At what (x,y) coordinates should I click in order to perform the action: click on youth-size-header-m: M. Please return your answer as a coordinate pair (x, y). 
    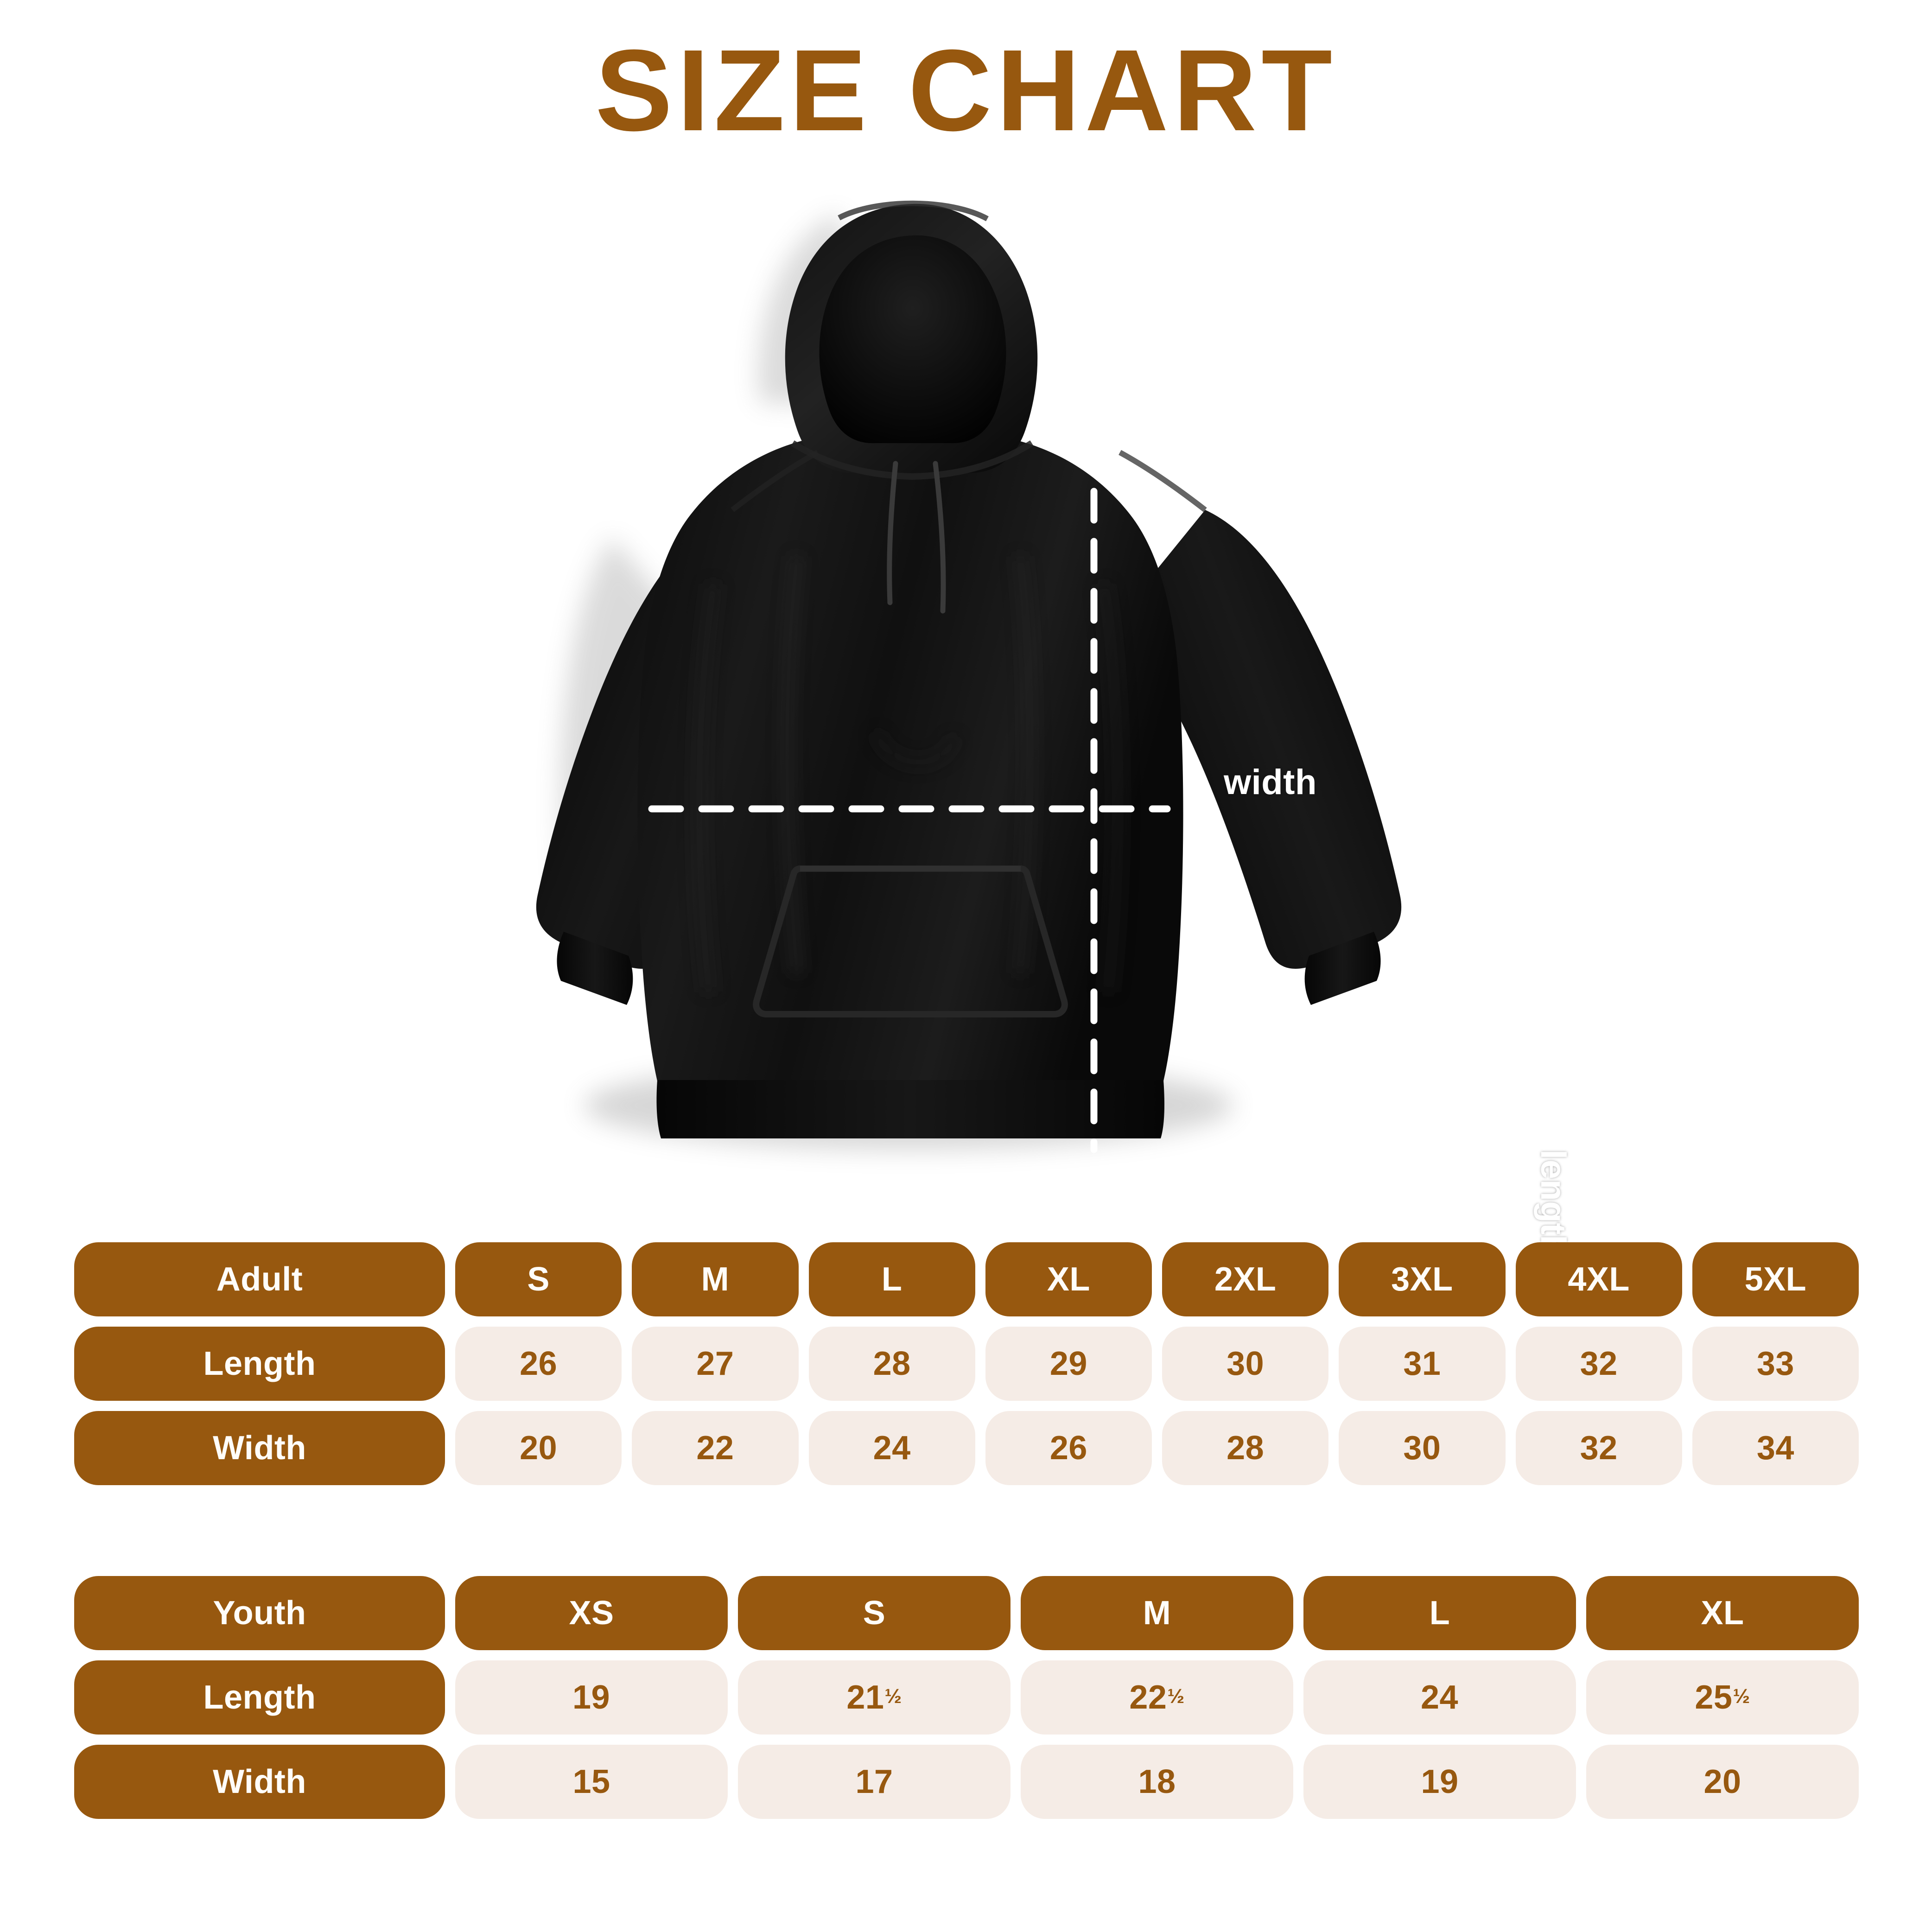
    Looking at the image, I should click on (1157, 1613).